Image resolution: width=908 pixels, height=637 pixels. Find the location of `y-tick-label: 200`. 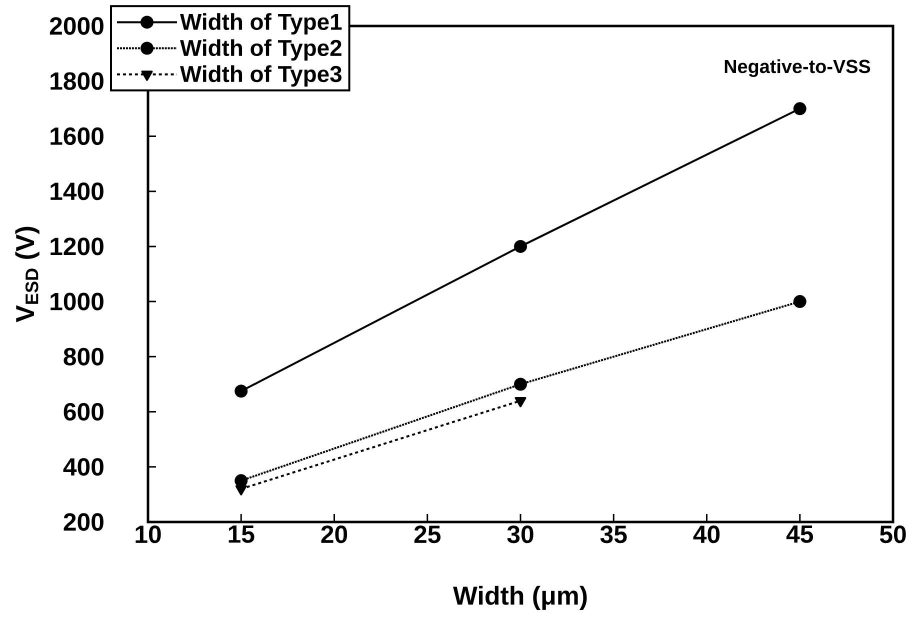

y-tick-label: 200 is located at coordinates (84, 522).